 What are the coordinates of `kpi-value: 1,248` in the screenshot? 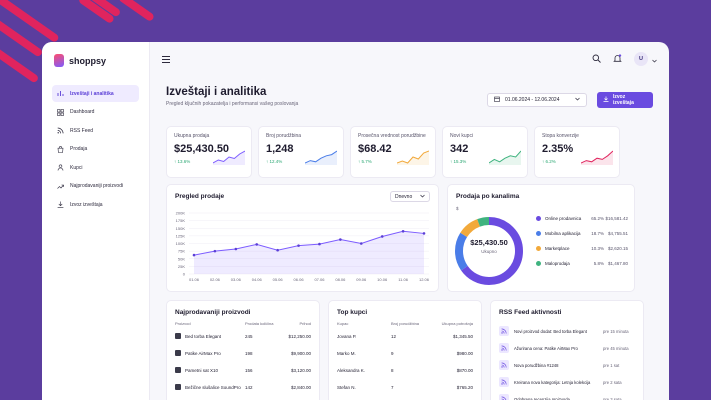 It's located at (280, 149).